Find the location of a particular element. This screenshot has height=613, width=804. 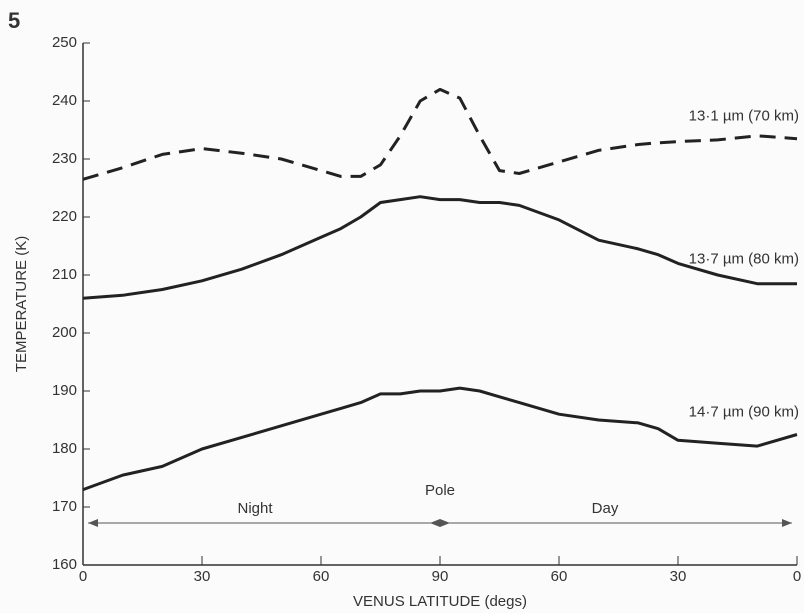

series-label: 13·1 µm (70 km) is located at coordinates (744, 116).